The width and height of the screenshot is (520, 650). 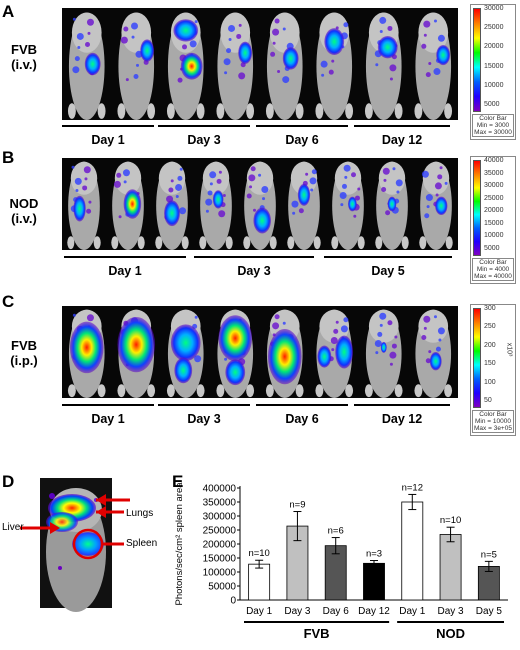 What do you see at coordinates (412, 487) in the screenshot?
I see `n-label: n=12` at bounding box center [412, 487].